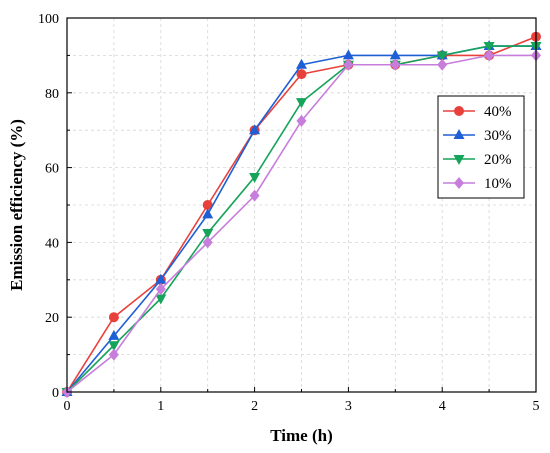  What do you see at coordinates (442, 406) in the screenshot?
I see `x-tick-label: 4` at bounding box center [442, 406].